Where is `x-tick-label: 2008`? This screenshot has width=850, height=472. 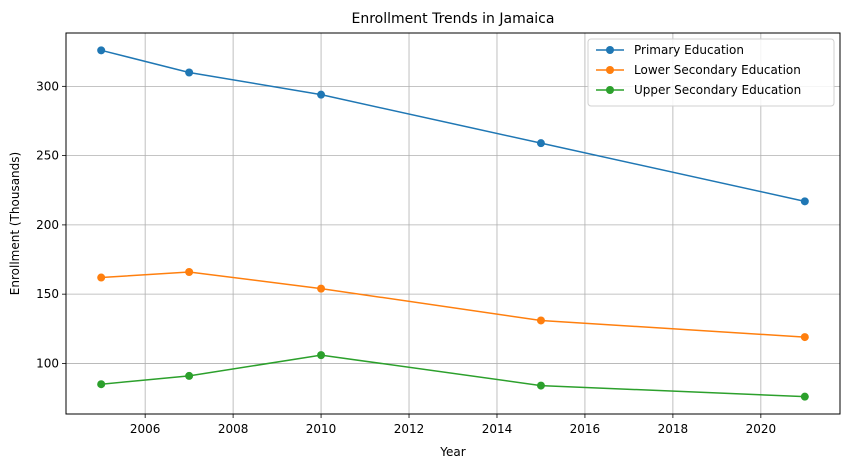
x-tick-label: 2008 is located at coordinates (233, 429).